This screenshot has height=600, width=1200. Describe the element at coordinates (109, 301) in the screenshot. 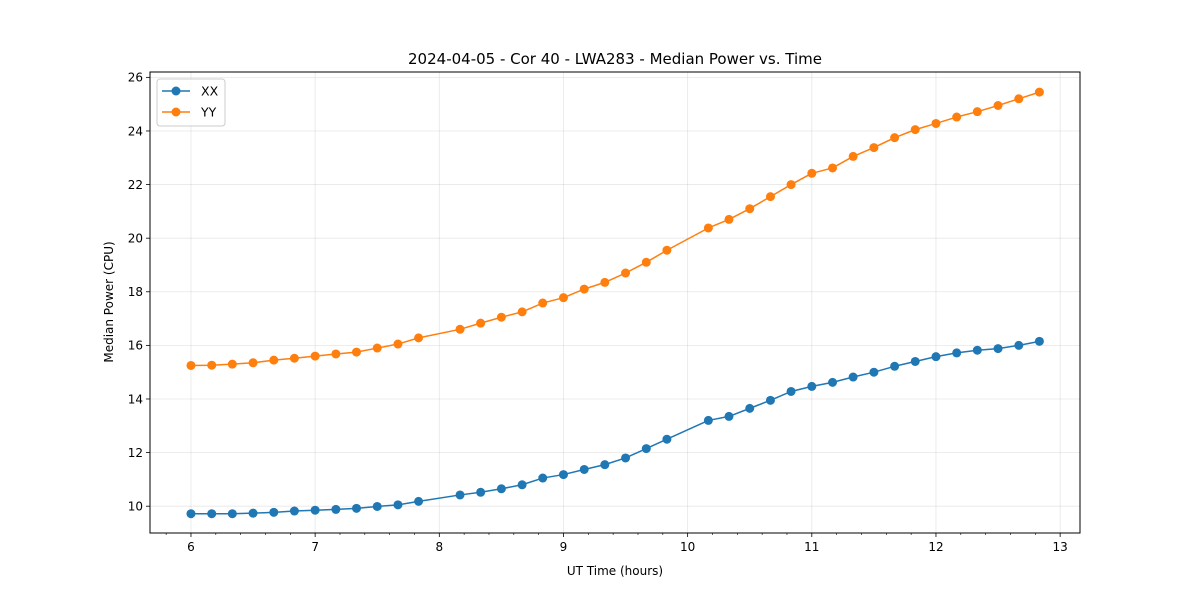

I see `y-axis-label: Median Power (CPU)` at that location.